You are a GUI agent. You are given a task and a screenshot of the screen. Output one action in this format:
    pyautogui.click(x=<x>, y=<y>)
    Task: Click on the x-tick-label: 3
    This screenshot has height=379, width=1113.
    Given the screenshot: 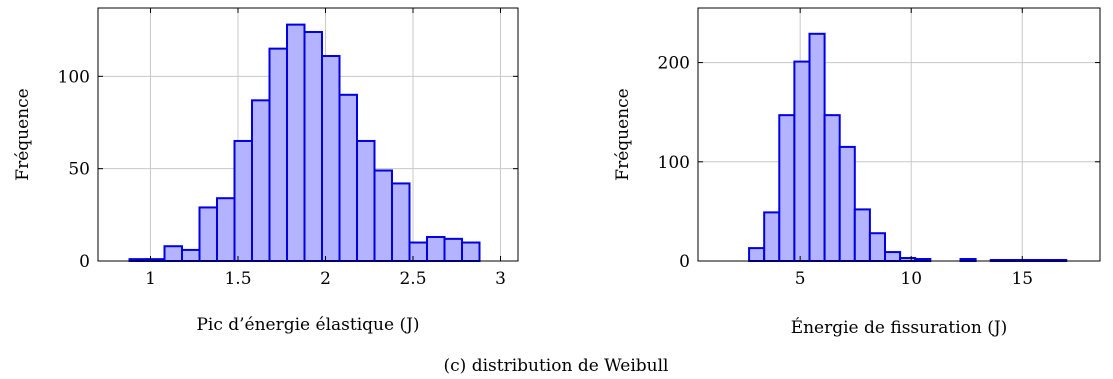 What is the action you would take?
    pyautogui.click(x=500, y=279)
    